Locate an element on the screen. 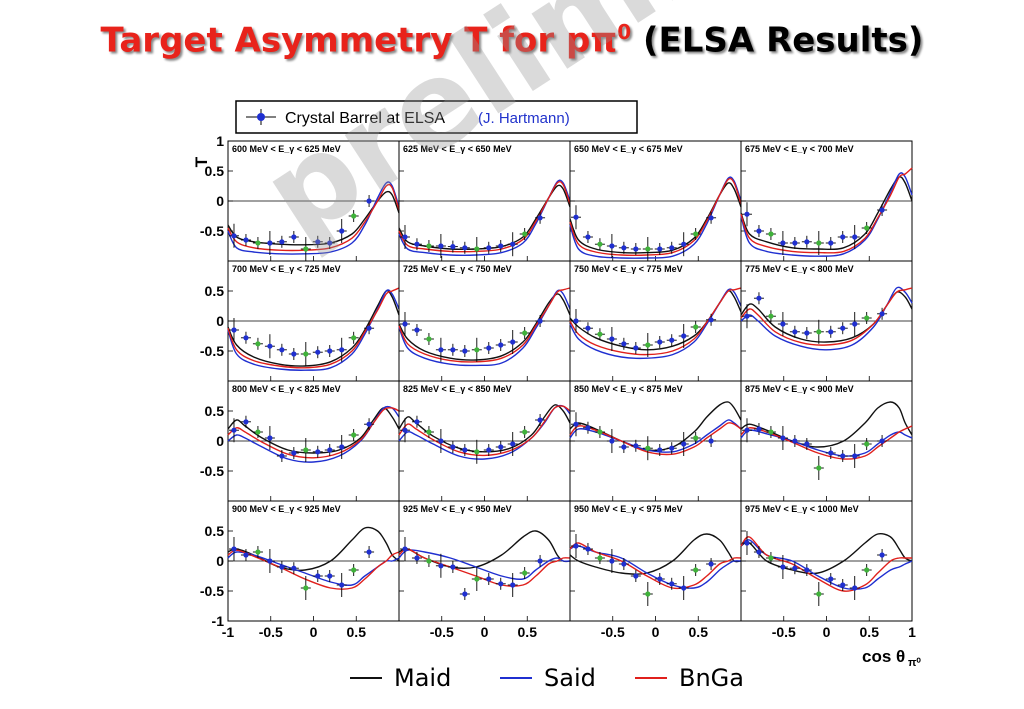  data-legend: Crystal Barrel at ELSA (J. Hartmann) is located at coordinates (436, 117).